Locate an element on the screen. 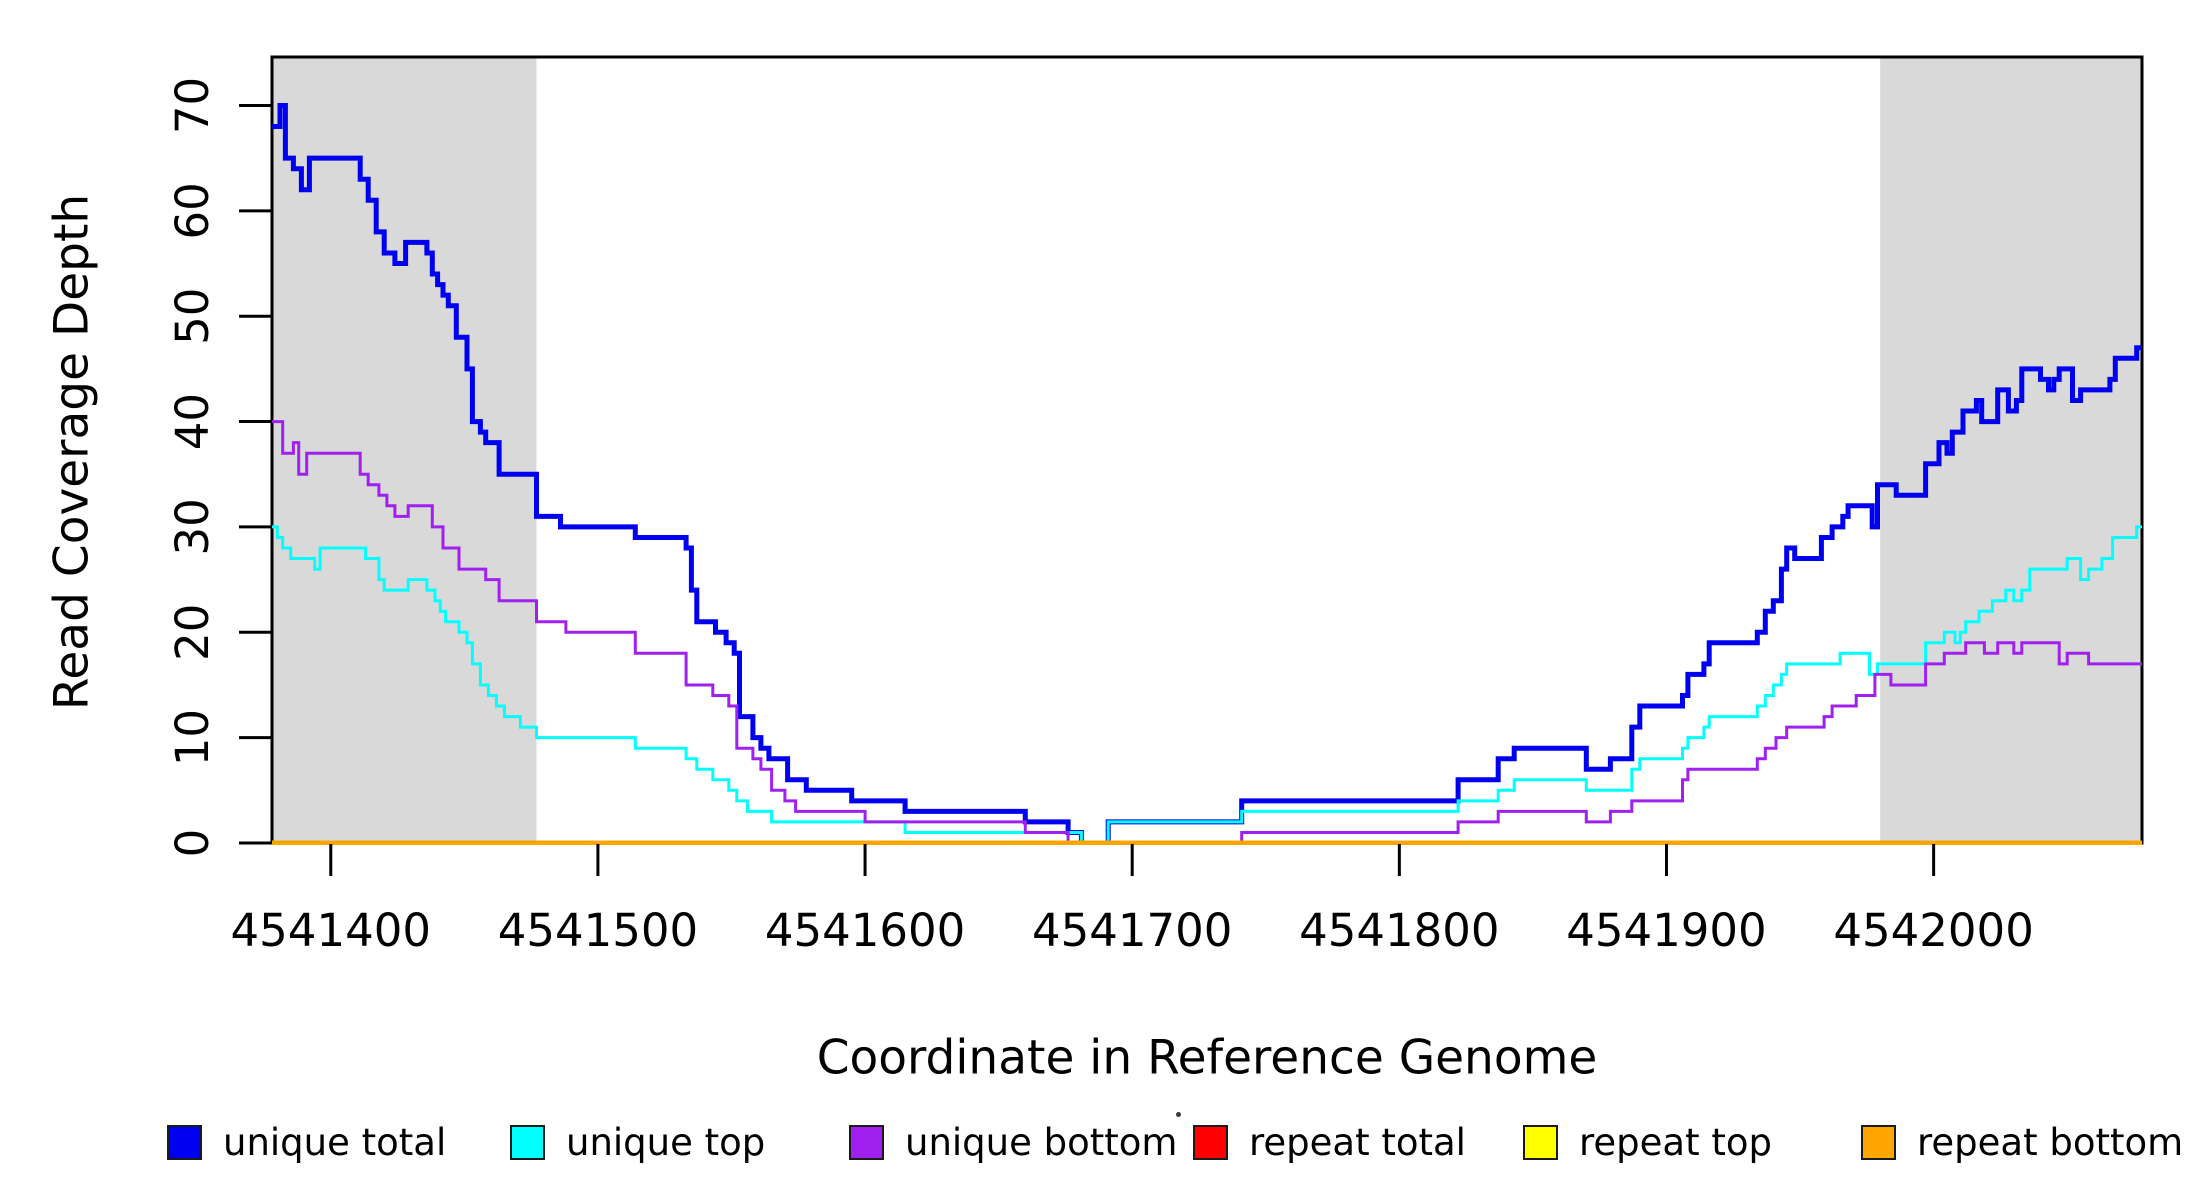  y-tick-label: 40 is located at coordinates (192, 421).